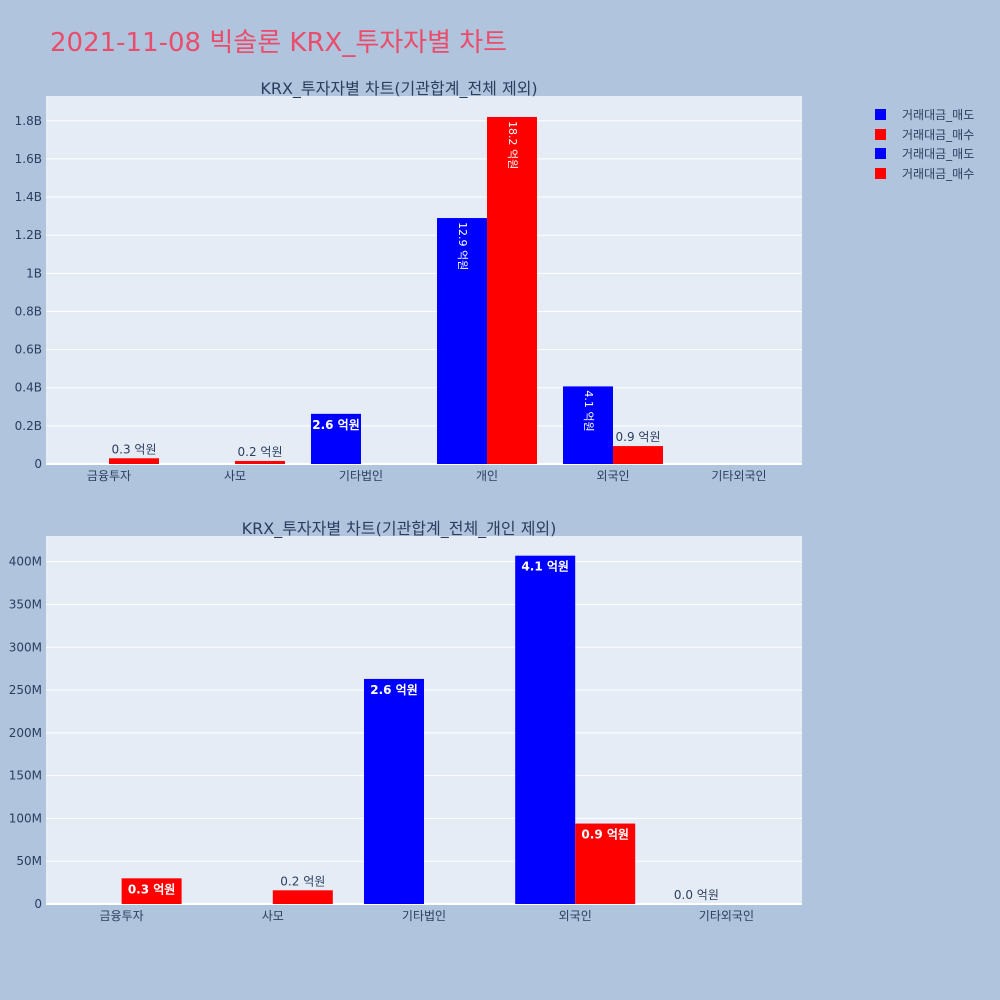  Describe the element at coordinates (25, 818) in the screenshot. I see `y-tick-label: 100M` at that location.